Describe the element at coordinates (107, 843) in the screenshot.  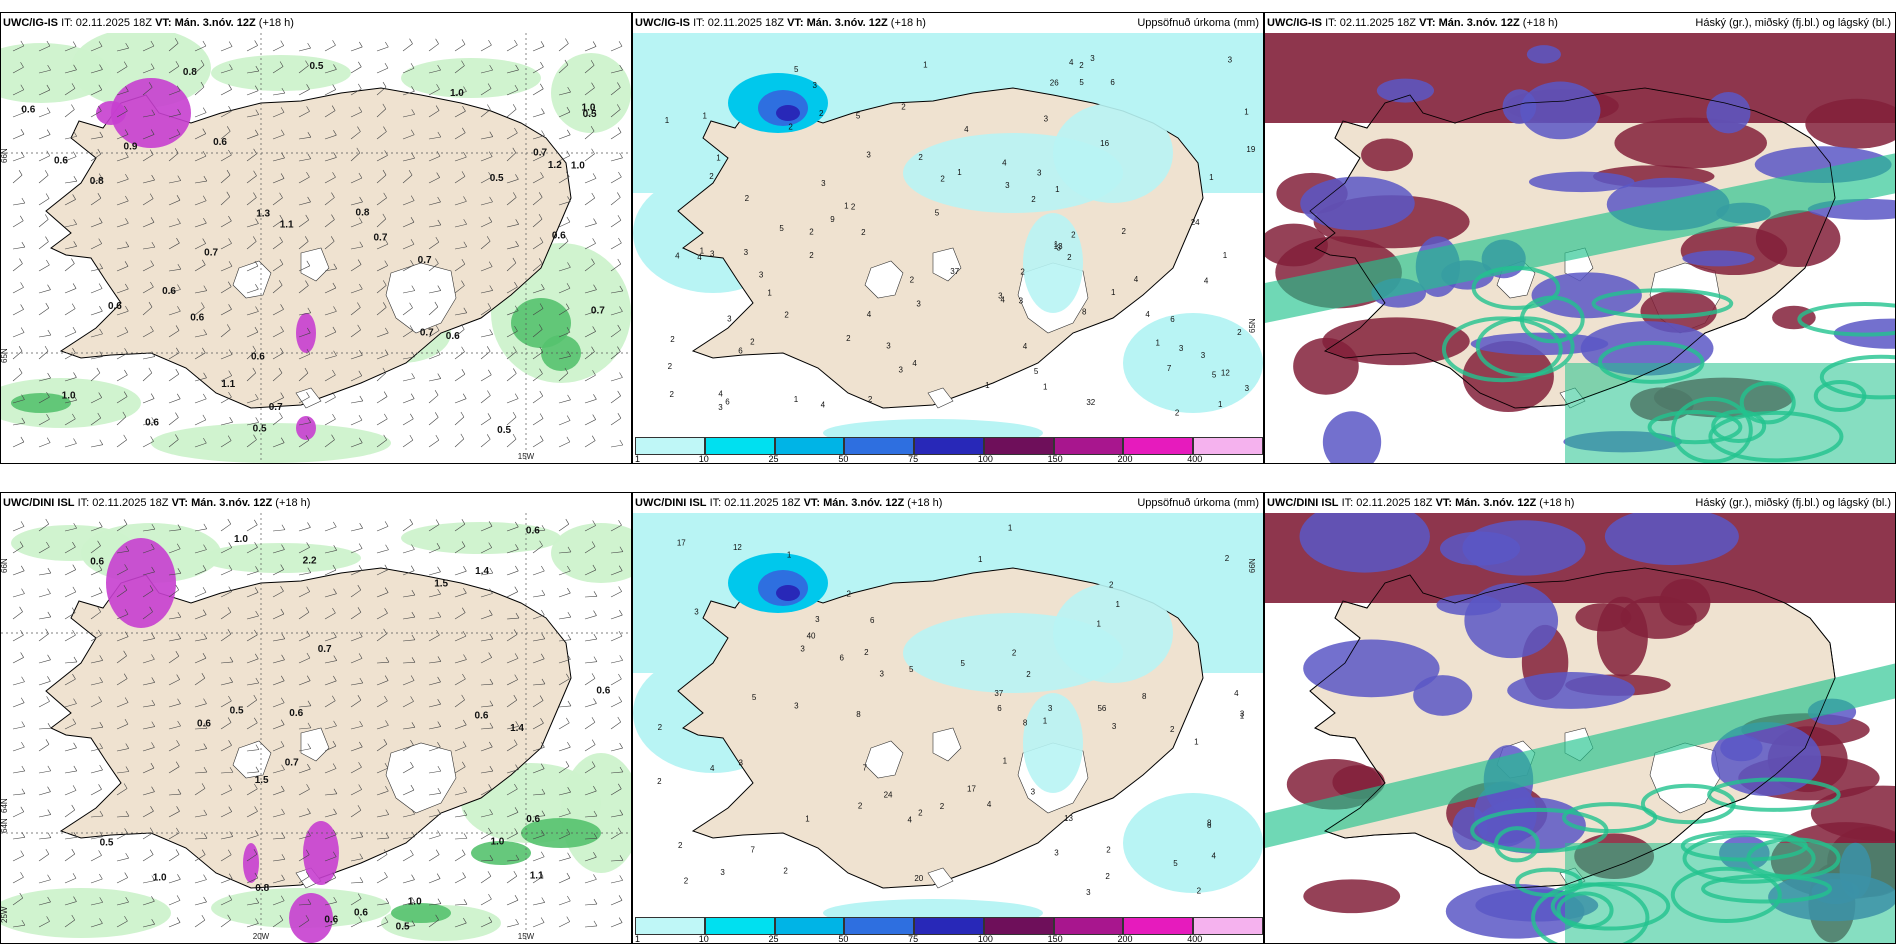
I see `precip-value-label: 0.5` at that location.